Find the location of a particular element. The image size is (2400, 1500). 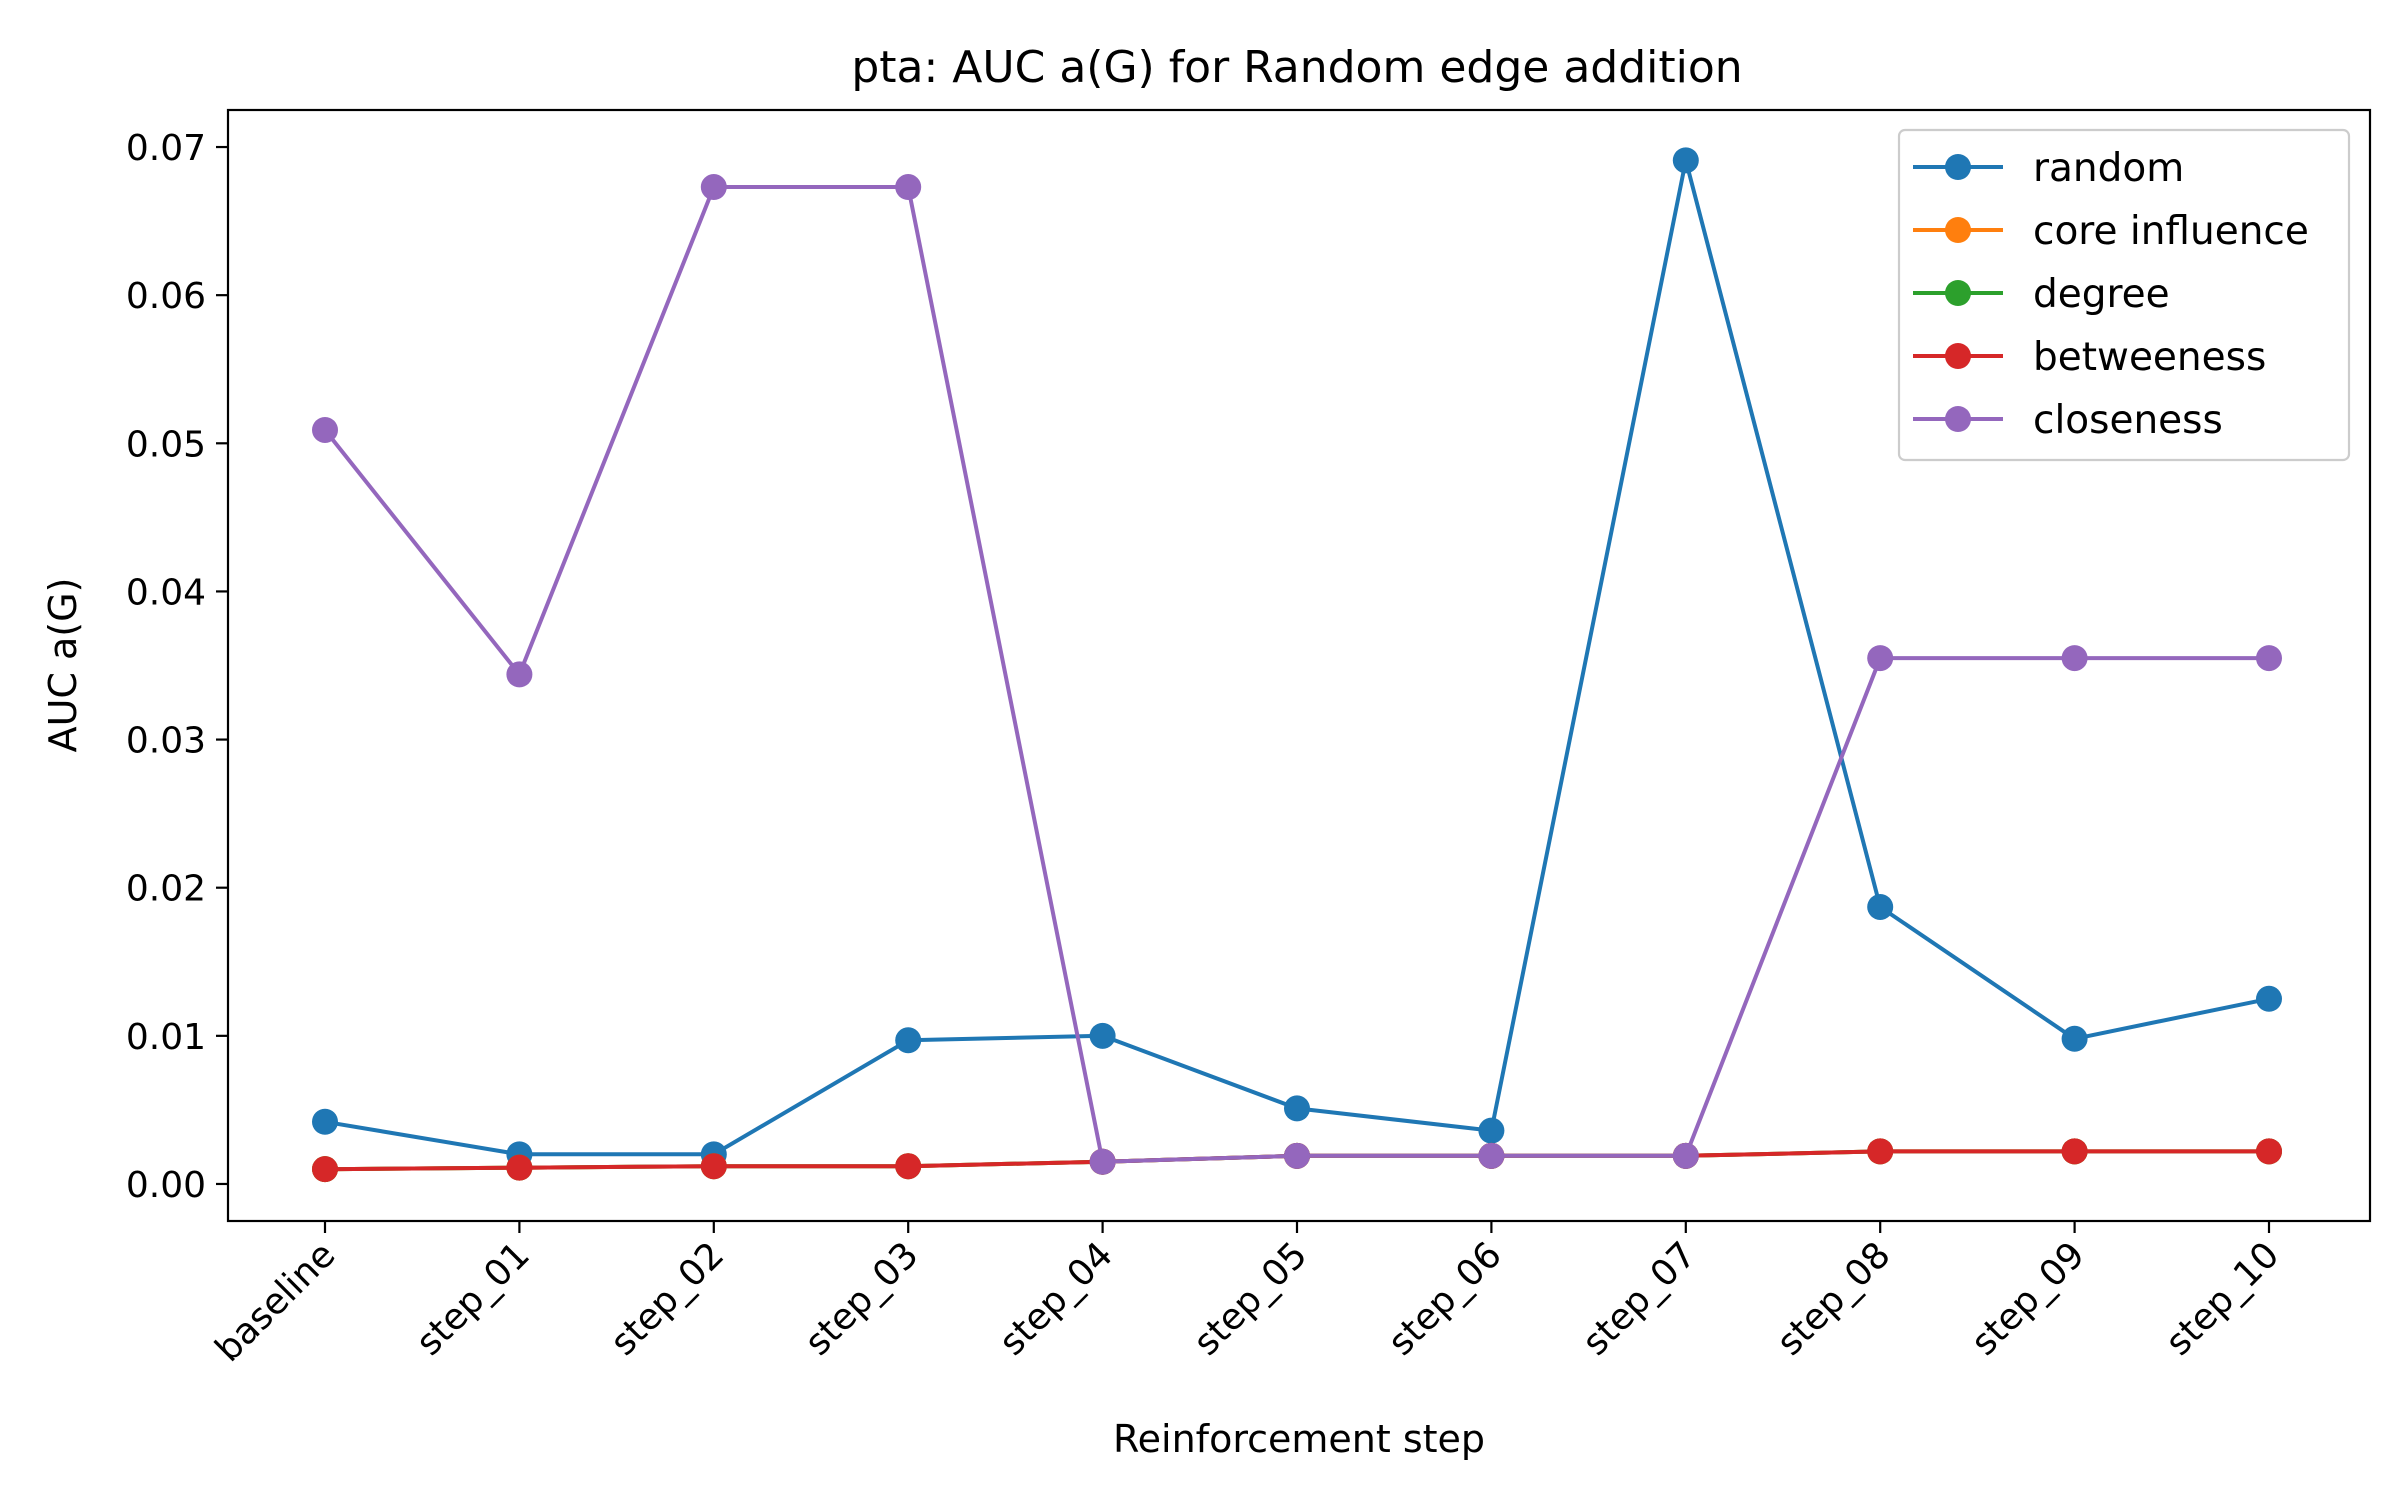

legend-item-betweeness: betweeness is located at coordinates (2089, 357).